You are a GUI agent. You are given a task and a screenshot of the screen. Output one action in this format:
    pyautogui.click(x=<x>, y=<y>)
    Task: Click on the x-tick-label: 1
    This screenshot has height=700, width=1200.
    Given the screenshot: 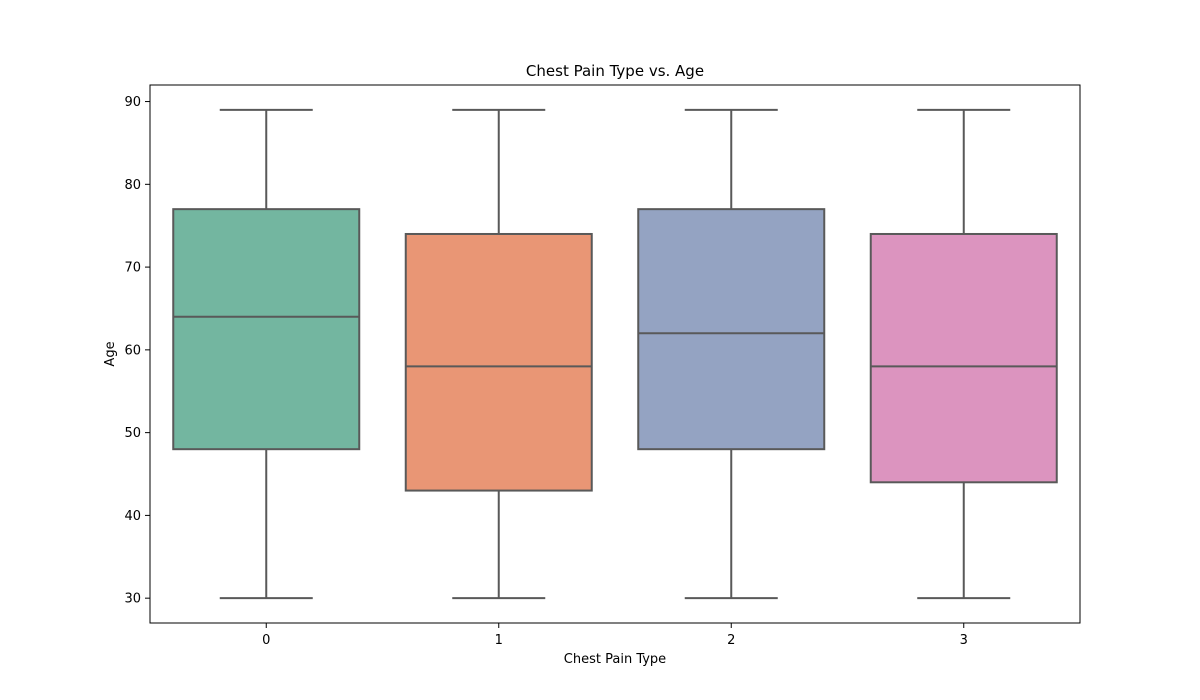 What is the action you would take?
    pyautogui.click(x=499, y=640)
    